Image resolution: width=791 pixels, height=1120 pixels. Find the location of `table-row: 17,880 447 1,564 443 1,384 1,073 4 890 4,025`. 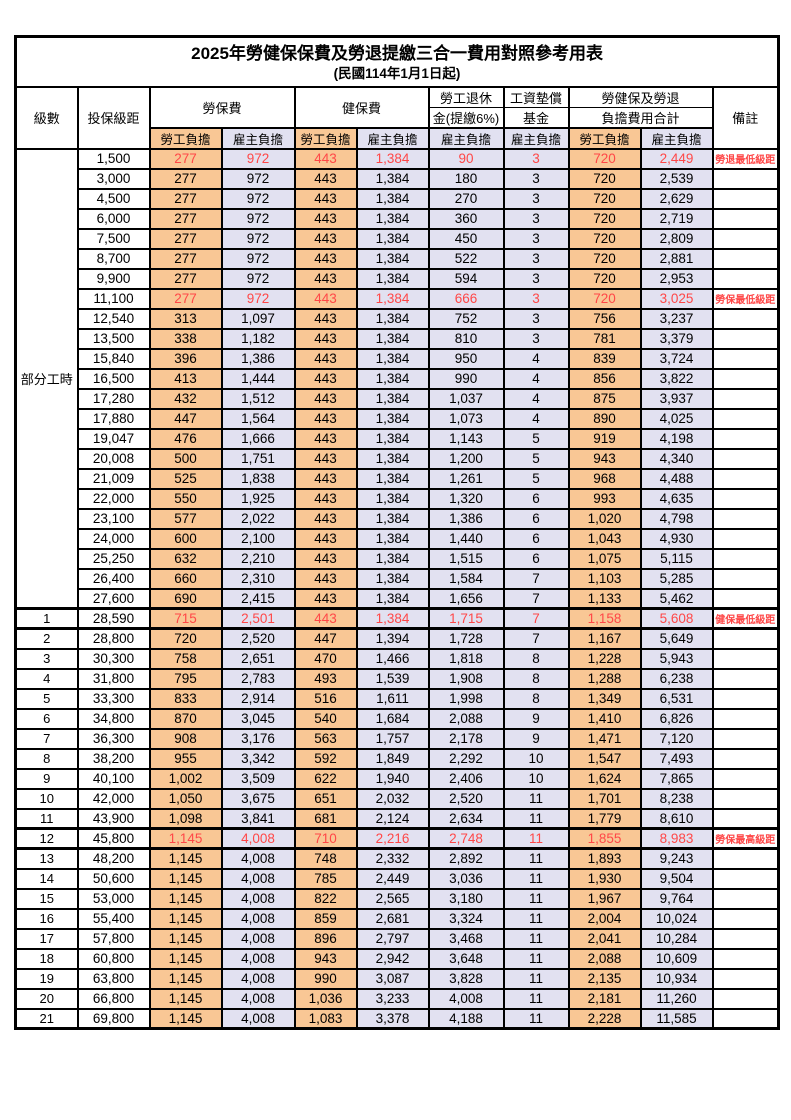

table-row: 17,880 447 1,564 443 1,384 1,073 4 890 4,025 is located at coordinates (398, 418).